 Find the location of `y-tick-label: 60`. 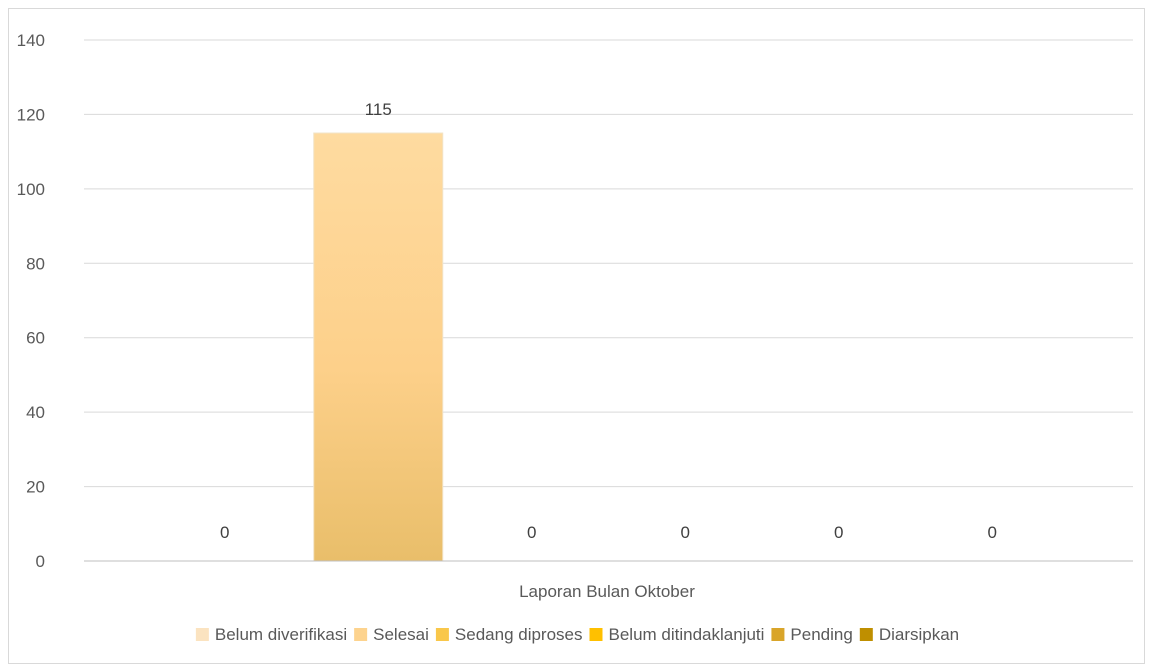

y-tick-label: 60 is located at coordinates (35, 338).